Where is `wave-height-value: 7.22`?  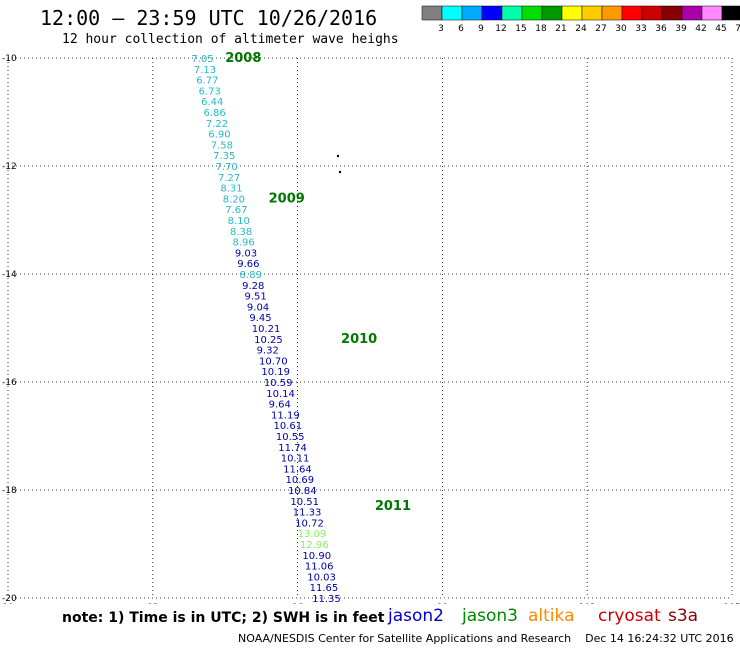 wave-height-value: 7.22 is located at coordinates (217, 124).